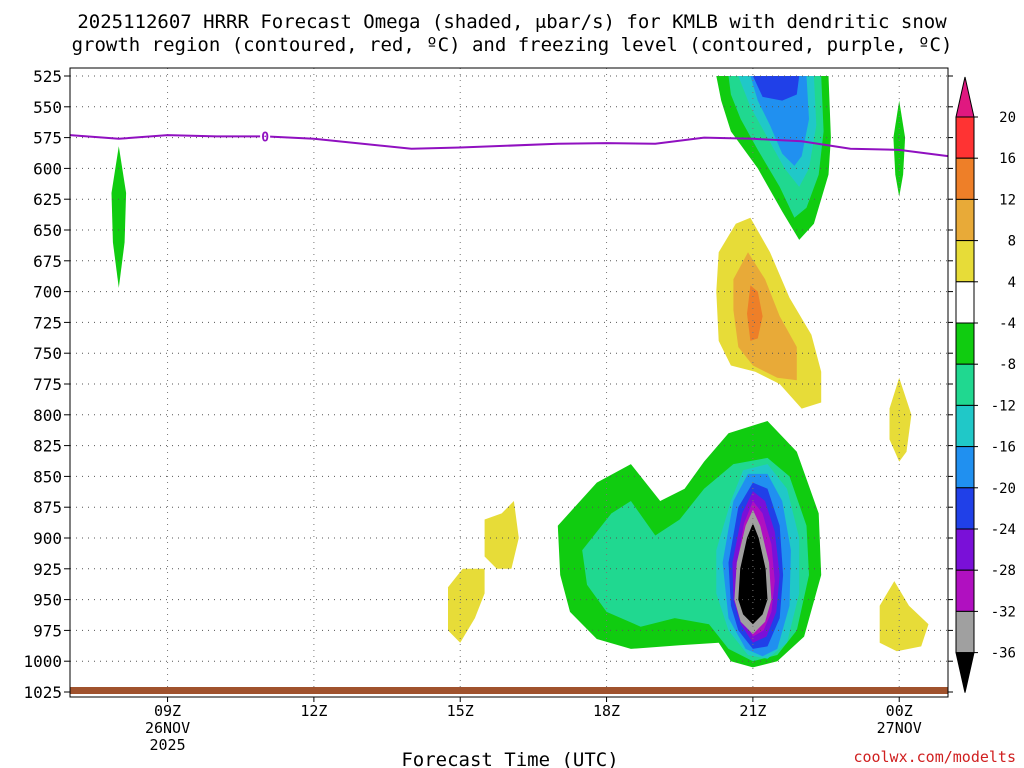  Describe the element at coordinates (1007, 159) in the screenshot. I see `colorbar-label: 16` at that location.